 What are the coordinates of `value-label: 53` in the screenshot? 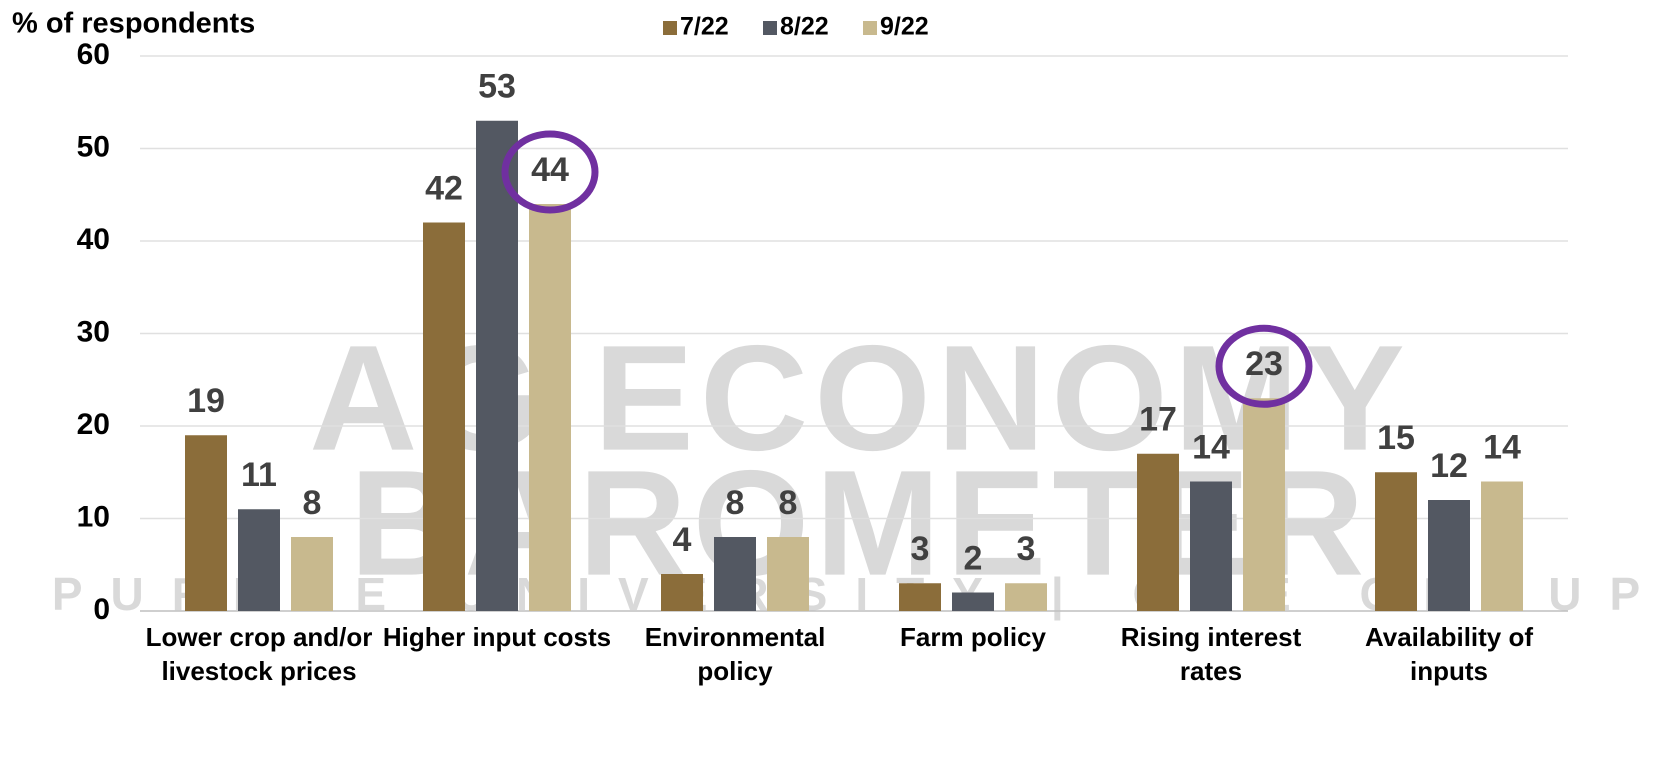 It's located at (497, 87).